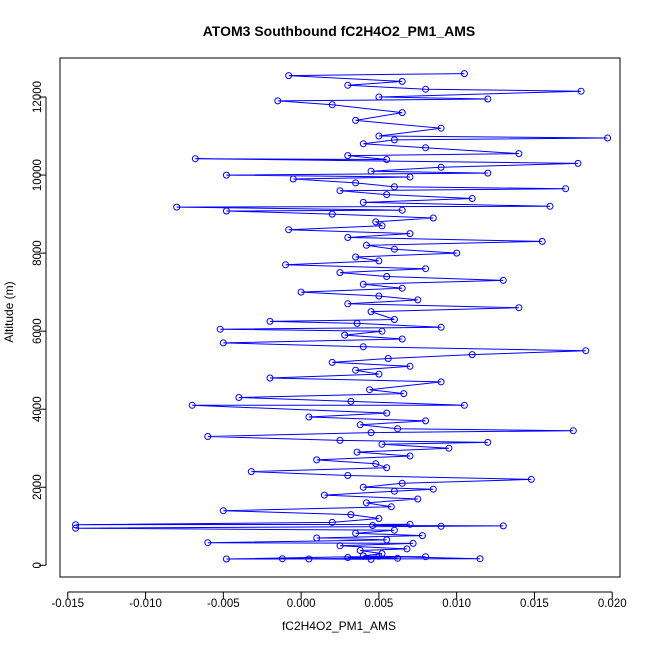  I want to click on y-tick-label: 8000, so click(38, 253).